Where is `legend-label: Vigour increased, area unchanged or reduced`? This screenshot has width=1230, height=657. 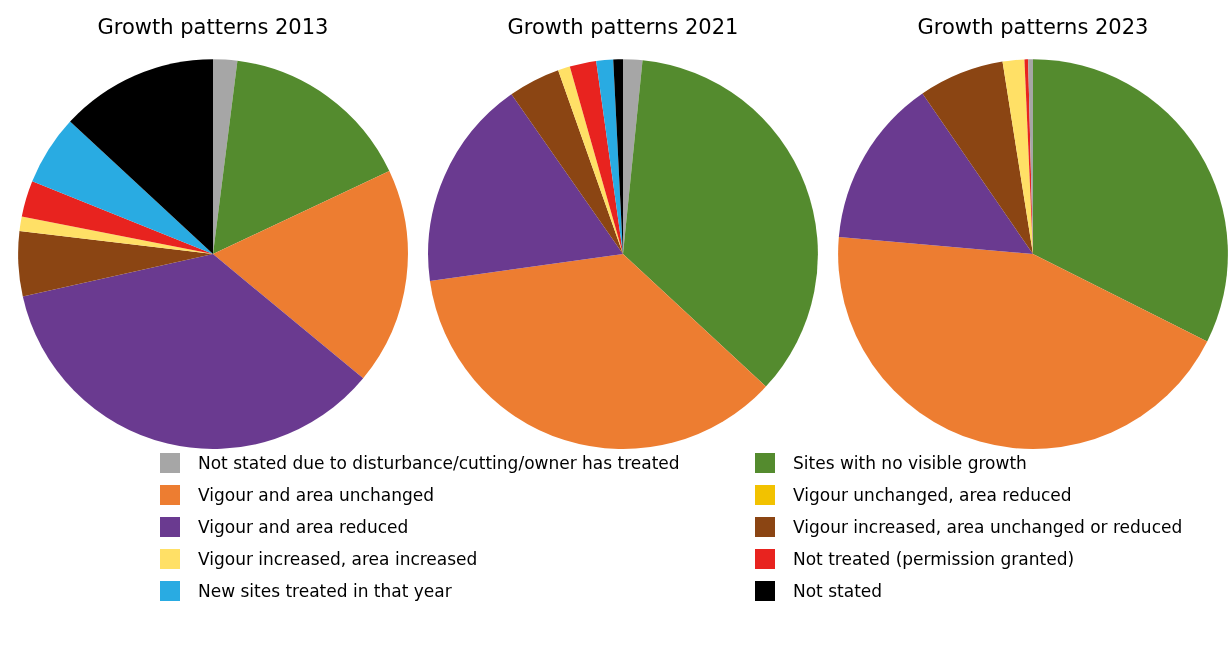
legend-label: Vigour increased, area unchanged or reduced is located at coordinates (988, 527).